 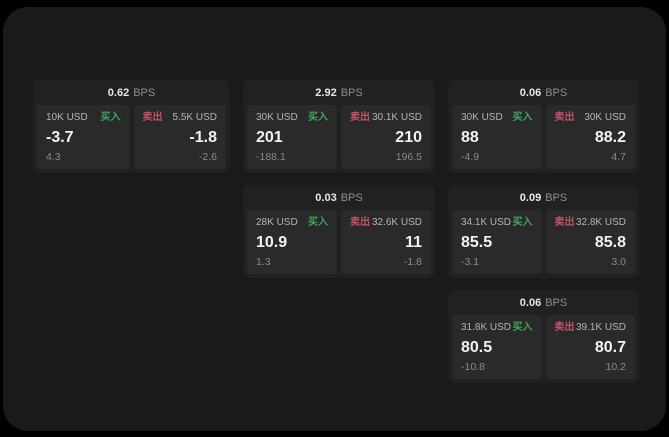 What do you see at coordinates (60, 137) in the screenshot?
I see `buy-price: -3.7` at bounding box center [60, 137].